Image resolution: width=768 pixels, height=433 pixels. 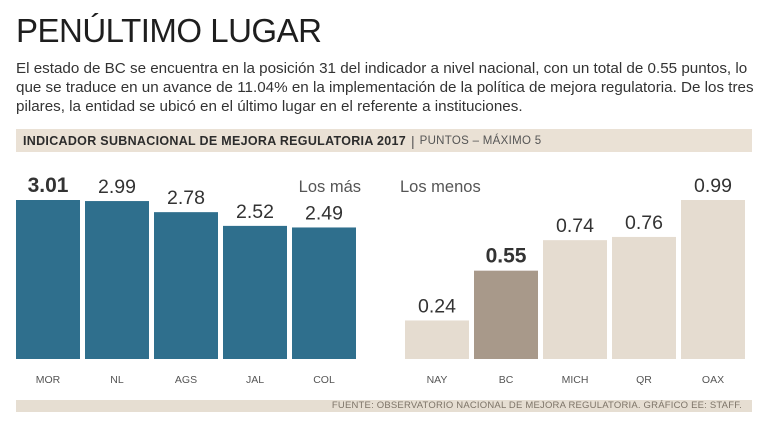 I want to click on panel-title: Los más, so click(x=330, y=187).